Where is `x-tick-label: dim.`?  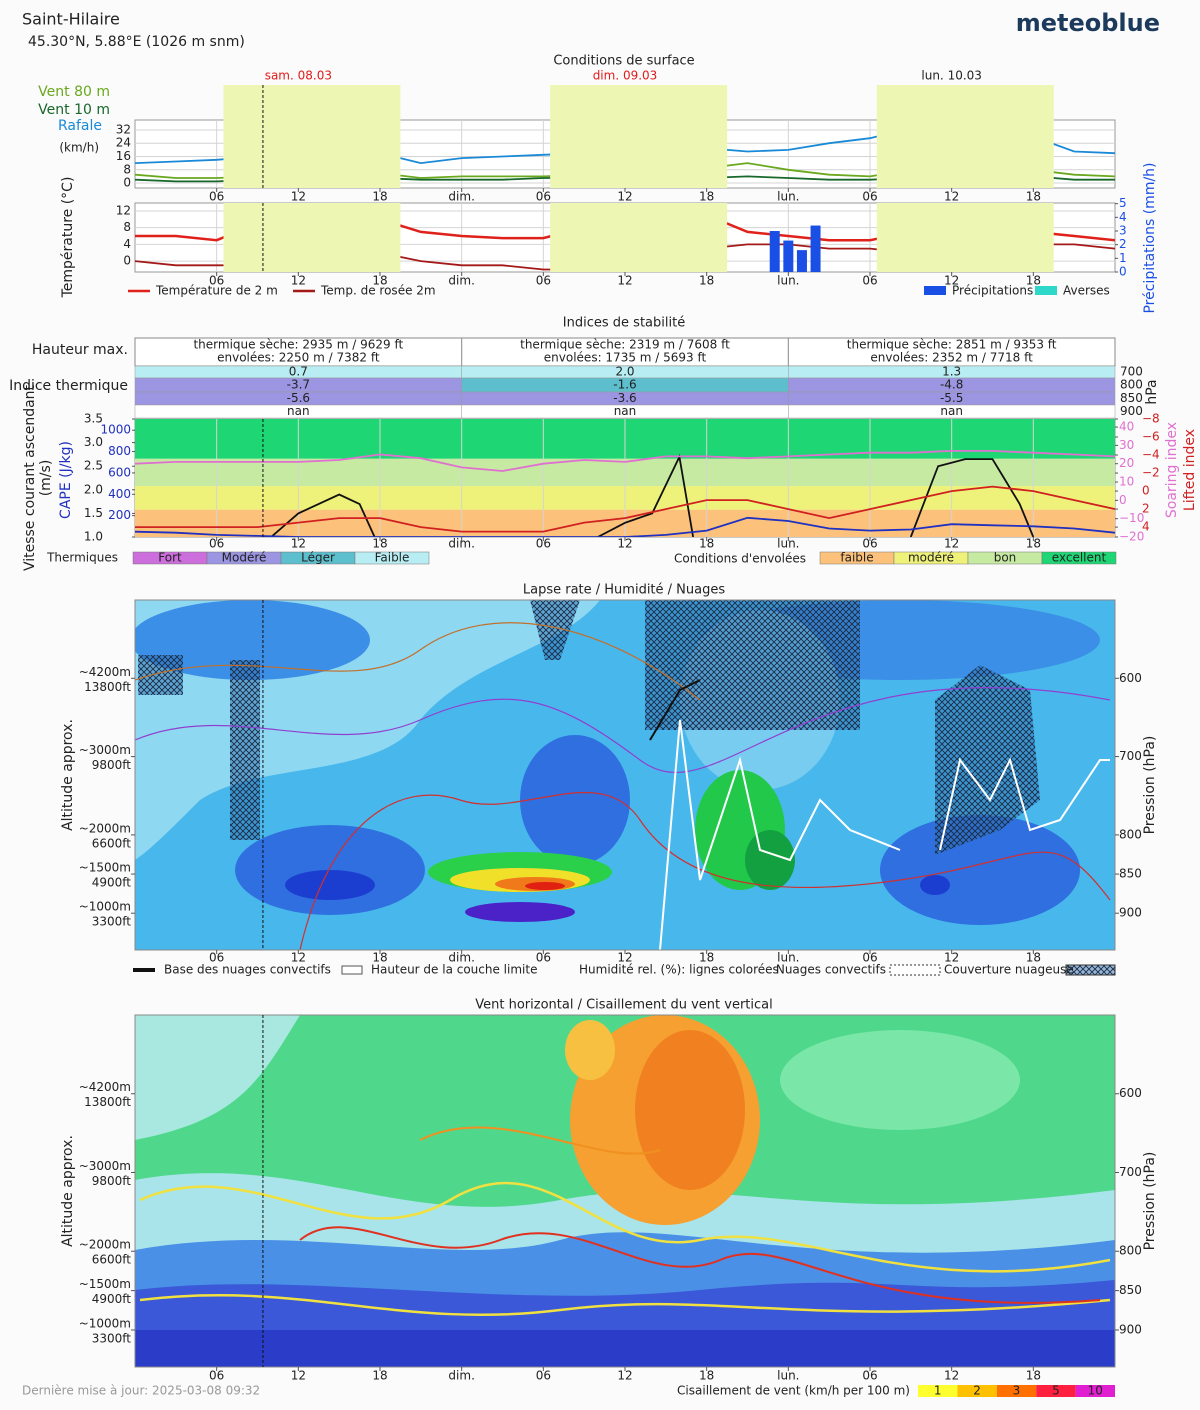
x-tick-label: dim. is located at coordinates (461, 197).